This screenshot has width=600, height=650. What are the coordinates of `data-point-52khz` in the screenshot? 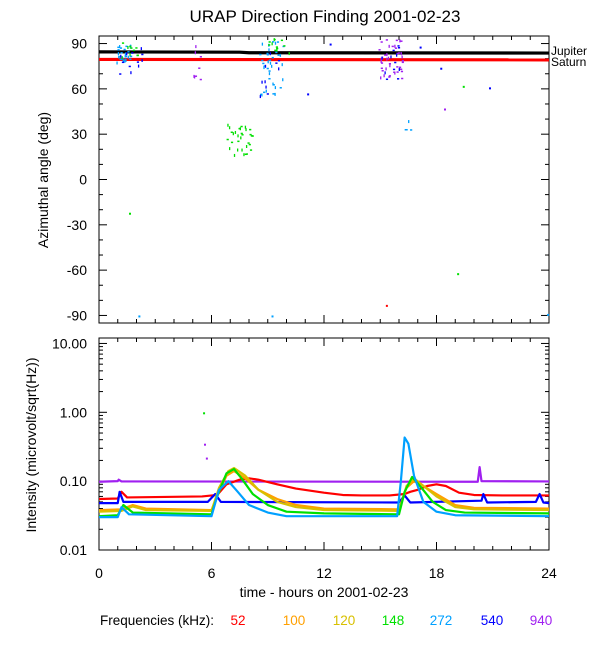 It's located at (386, 305).